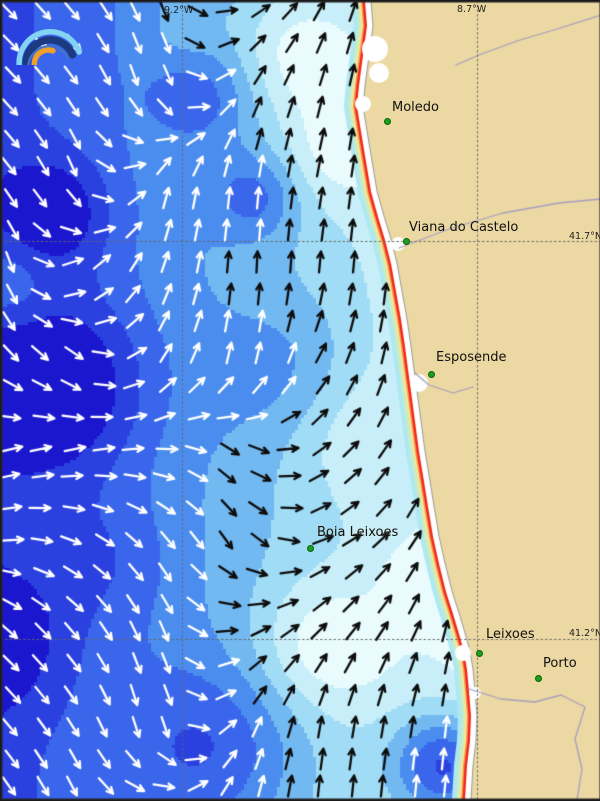 This screenshot has height=801, width=600. I want to click on place-label-leixoes: Leixoes, so click(510, 634).